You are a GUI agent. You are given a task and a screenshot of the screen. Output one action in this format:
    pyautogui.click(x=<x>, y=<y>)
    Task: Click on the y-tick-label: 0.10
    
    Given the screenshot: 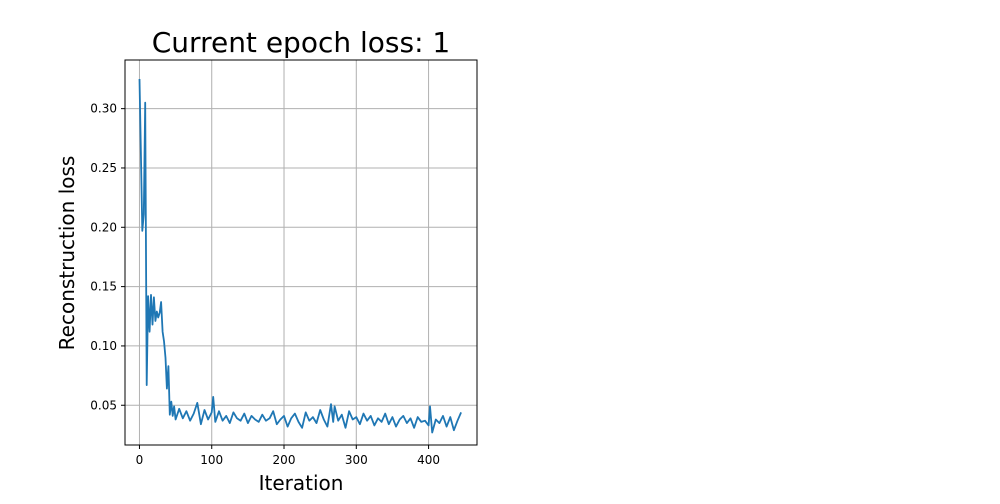 What is the action you would take?
    pyautogui.click(x=103, y=346)
    